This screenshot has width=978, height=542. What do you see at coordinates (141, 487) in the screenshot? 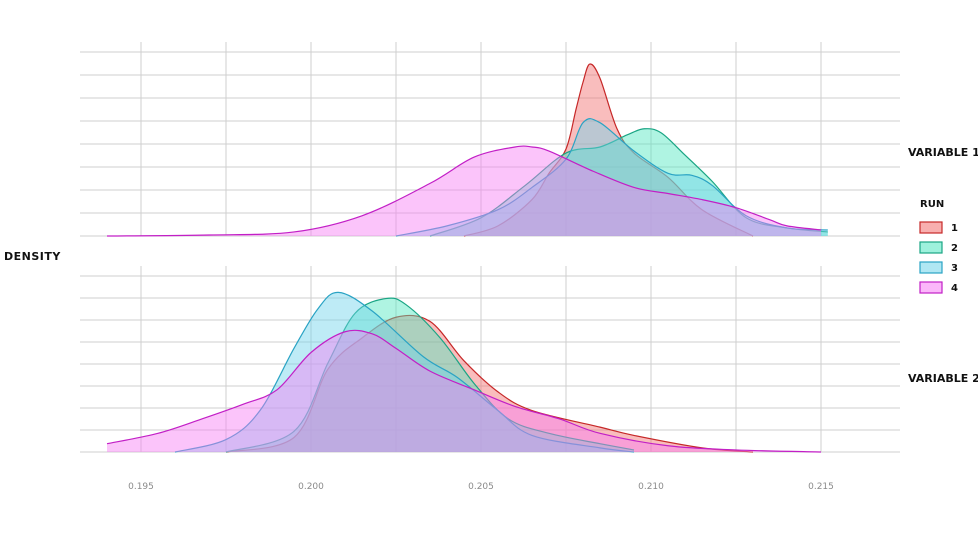
I see `x-tick-label: 0.195` at bounding box center [141, 487].